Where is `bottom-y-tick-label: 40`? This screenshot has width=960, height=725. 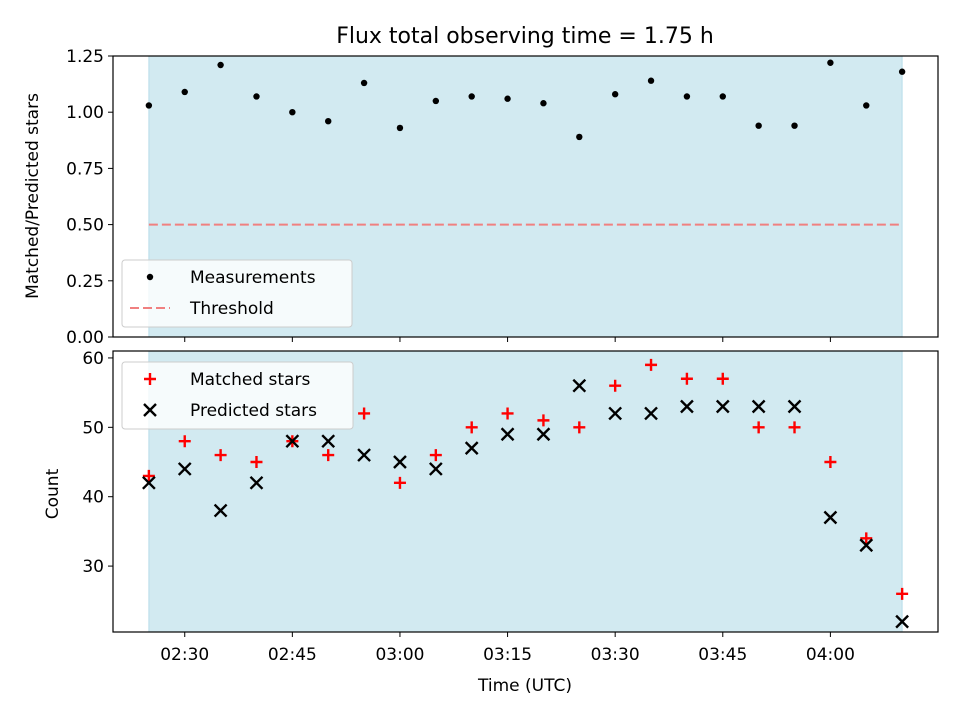 bottom-y-tick-label: 40 is located at coordinates (93, 498).